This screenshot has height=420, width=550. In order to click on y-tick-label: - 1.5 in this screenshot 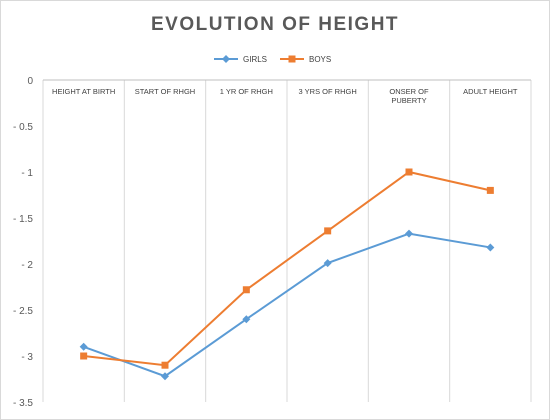, I will do `click(23, 219)`.